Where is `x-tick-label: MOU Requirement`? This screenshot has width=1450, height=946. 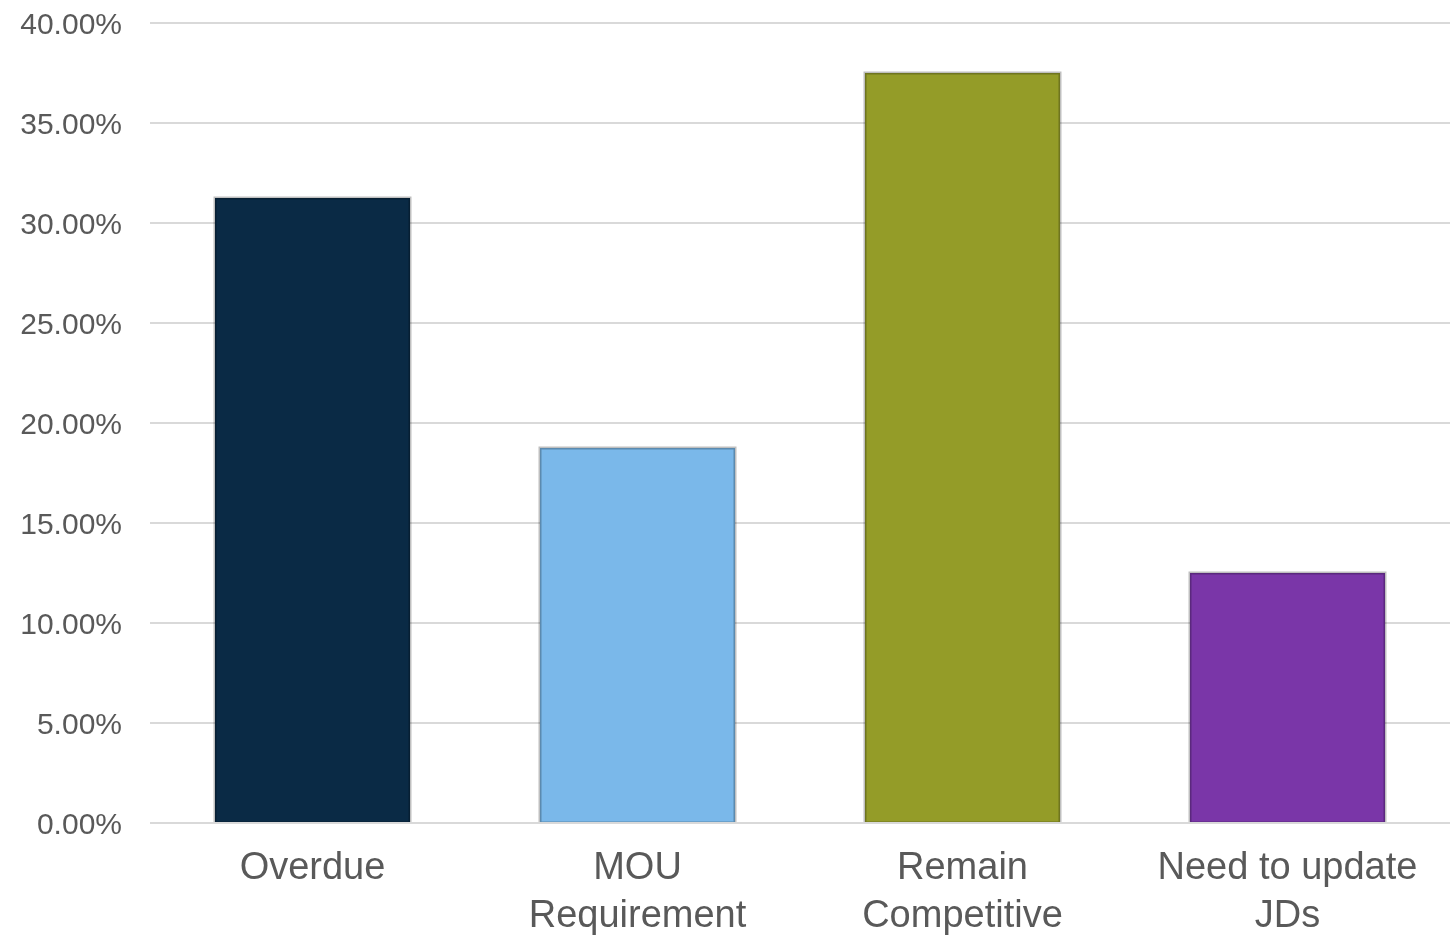
x-tick-label: MOU Requirement is located at coordinates (637, 890).